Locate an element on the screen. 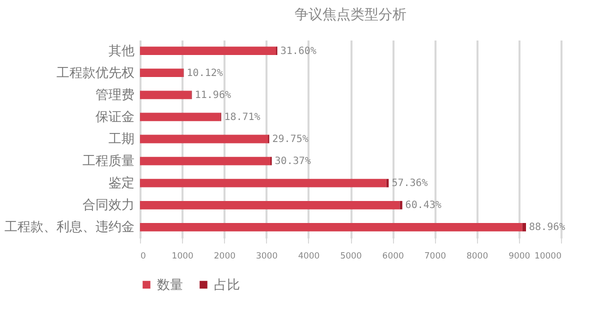 The width and height of the screenshot is (600, 320). data-label: 31.60% is located at coordinates (298, 51).